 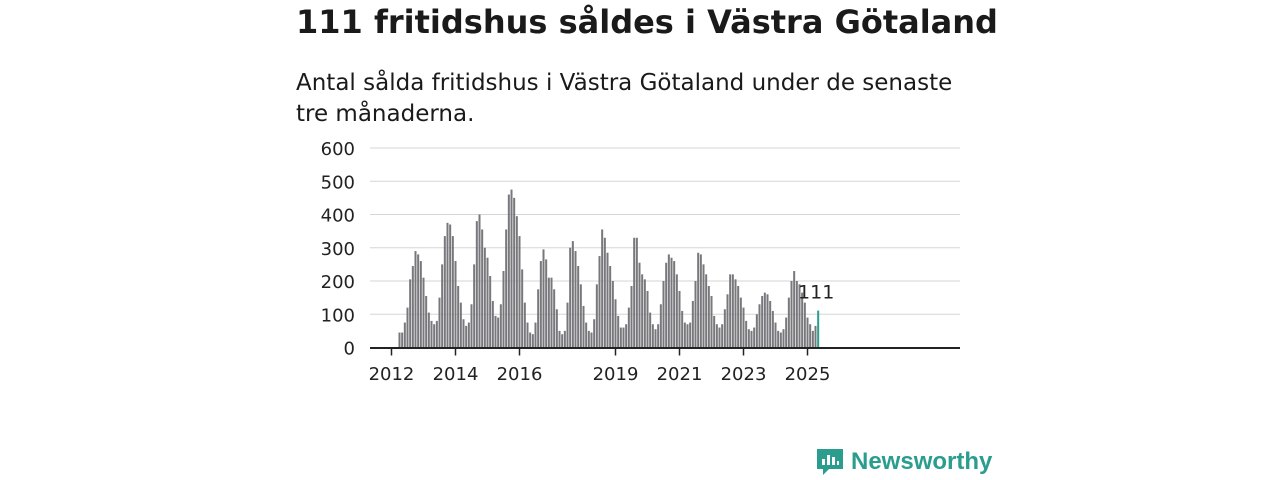 I want to click on y-tick-label: 600, so click(x=338, y=149).